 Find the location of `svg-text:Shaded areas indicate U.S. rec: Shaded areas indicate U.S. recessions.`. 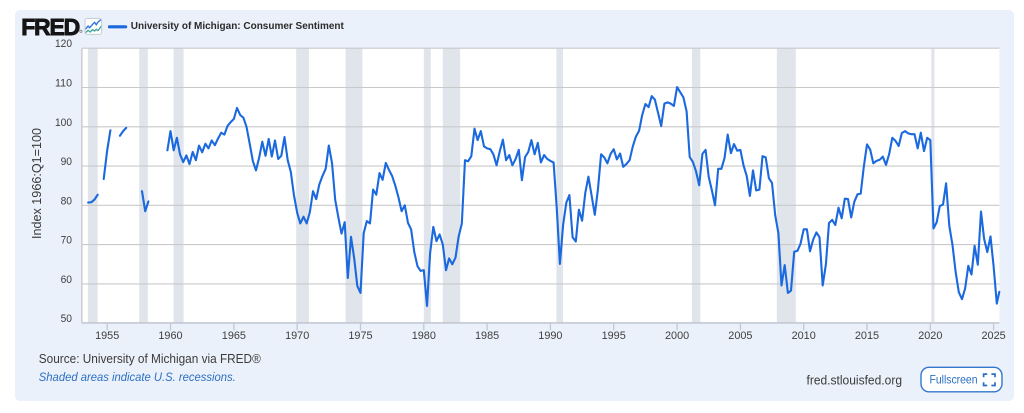

svg-text:Shaded areas indicate U.S. rec: Shaded areas indicate U.S. recessions. is located at coordinates (137, 377).